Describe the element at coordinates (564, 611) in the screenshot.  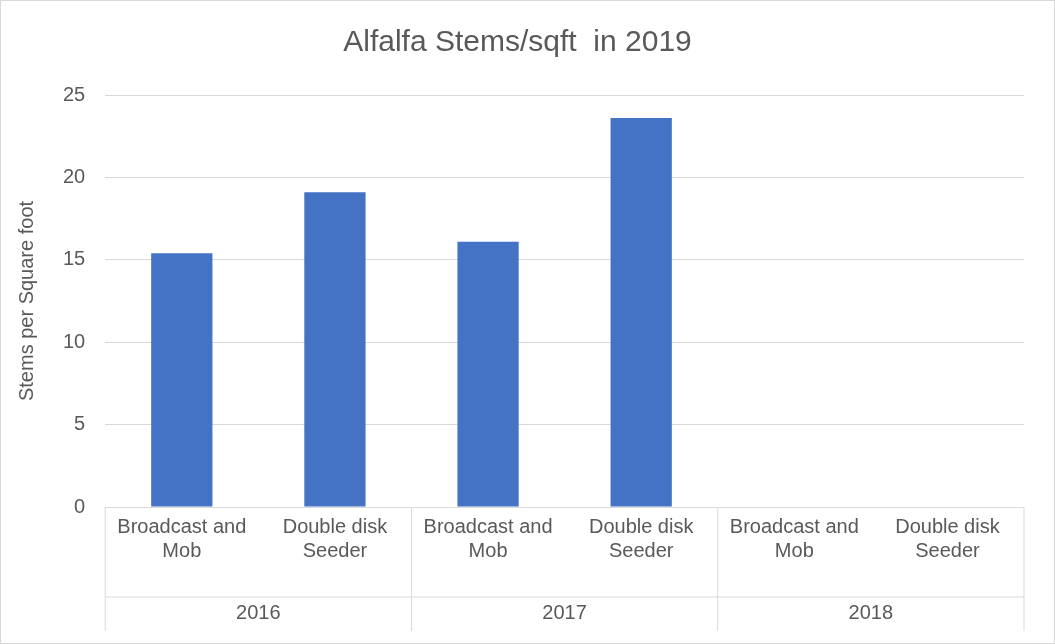
I see `text: 2017` at that location.